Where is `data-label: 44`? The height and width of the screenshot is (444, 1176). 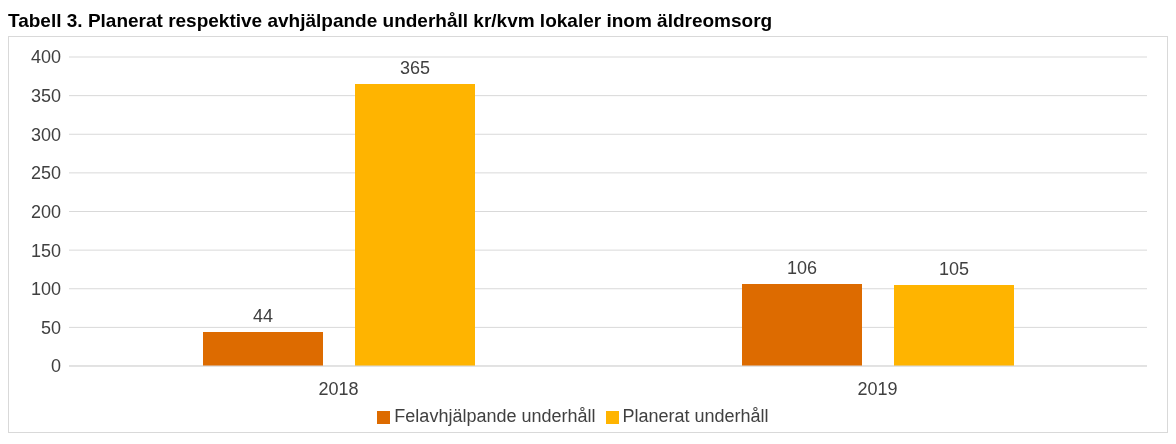
data-label: 44 is located at coordinates (263, 316).